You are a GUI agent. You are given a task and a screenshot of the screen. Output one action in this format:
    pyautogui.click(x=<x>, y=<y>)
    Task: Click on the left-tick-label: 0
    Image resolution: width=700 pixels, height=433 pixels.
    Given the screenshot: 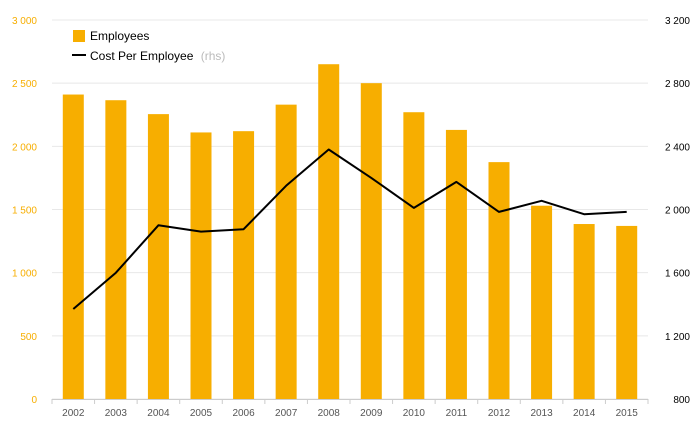 What is the action you would take?
    pyautogui.click(x=34, y=400)
    